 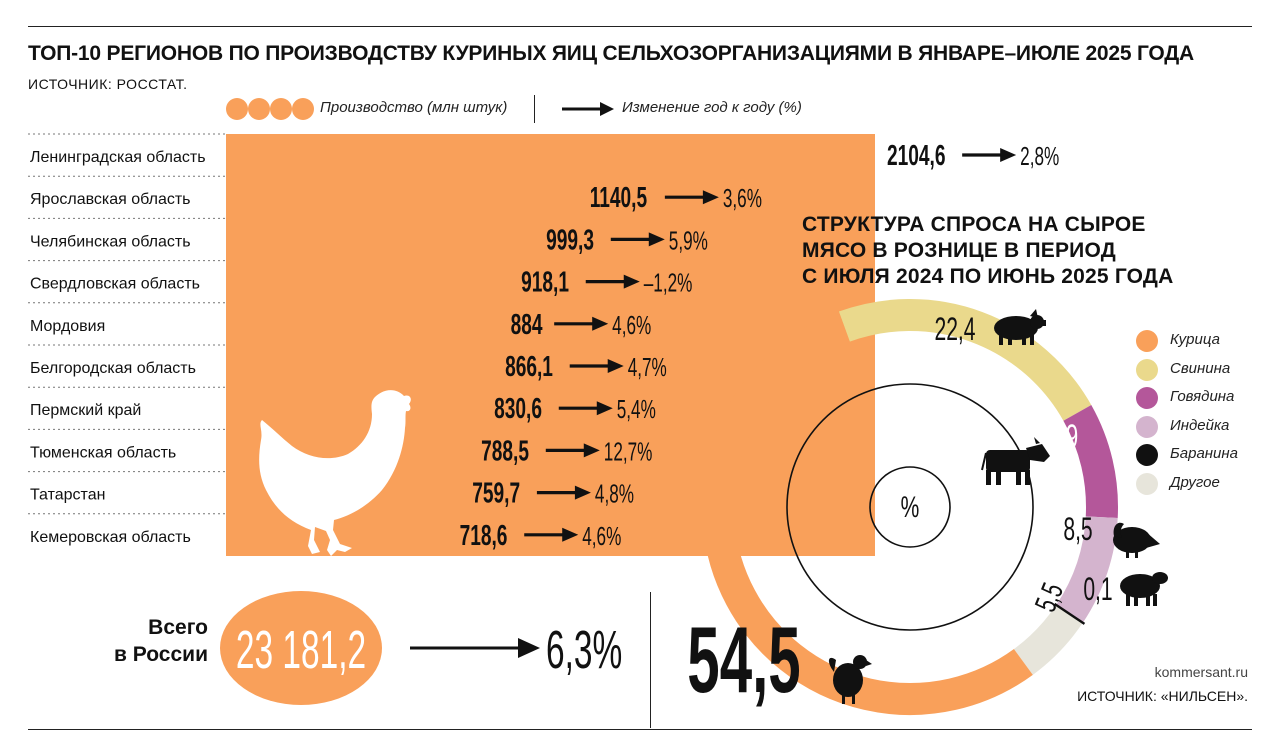 I want to click on legend-separator, so click(x=534, y=109).